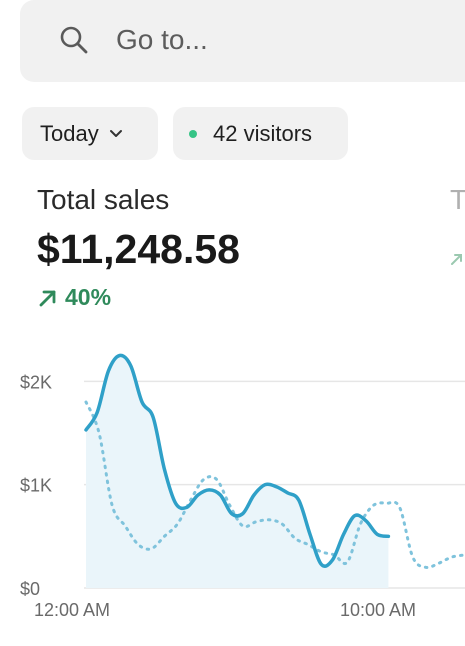 The width and height of the screenshot is (465, 646). I want to click on live-visitors-label: 42 visitors, so click(263, 133).